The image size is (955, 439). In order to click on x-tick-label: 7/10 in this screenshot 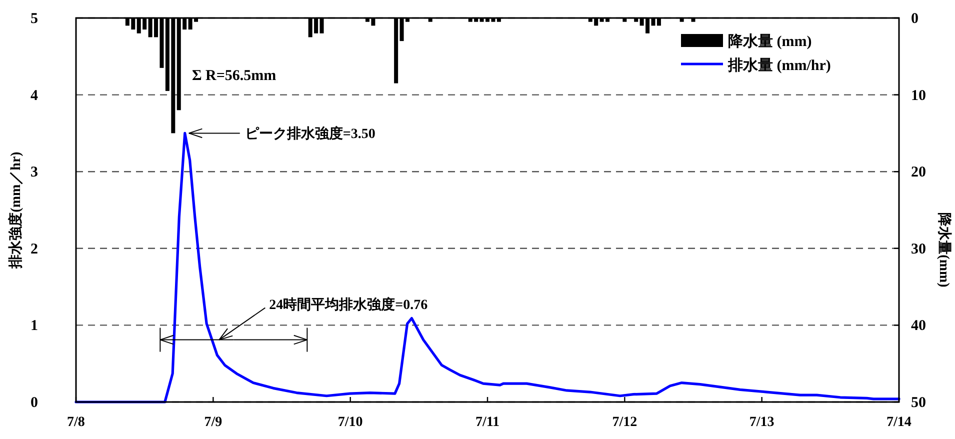, I will do `click(350, 422)`.